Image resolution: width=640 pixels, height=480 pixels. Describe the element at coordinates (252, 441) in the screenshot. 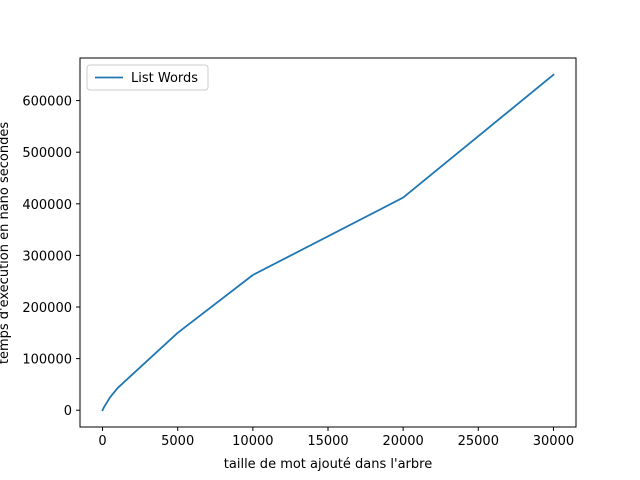

I see `x-tick-label: 10000` at that location.